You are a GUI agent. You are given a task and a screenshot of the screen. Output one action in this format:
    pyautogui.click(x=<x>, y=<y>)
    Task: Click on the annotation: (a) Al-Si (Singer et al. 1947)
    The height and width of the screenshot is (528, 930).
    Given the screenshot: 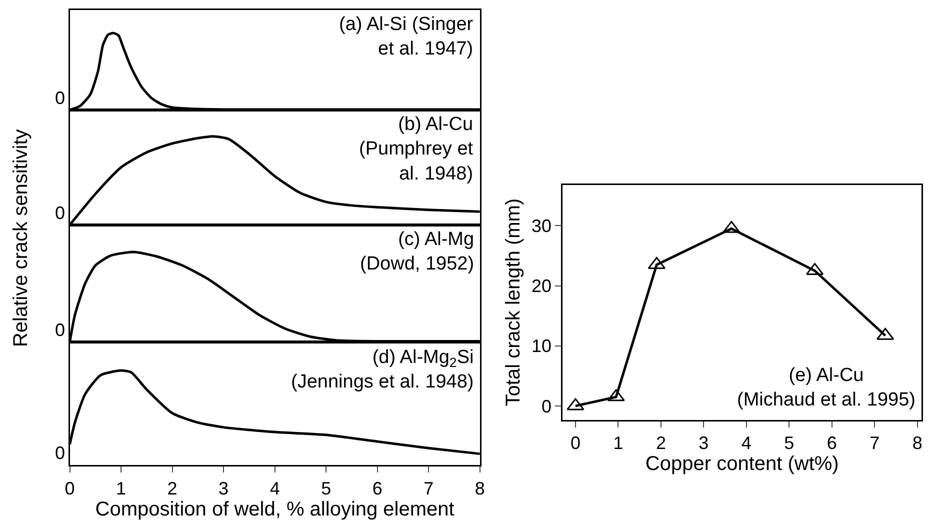 What is the action you would take?
    pyautogui.click(x=406, y=37)
    